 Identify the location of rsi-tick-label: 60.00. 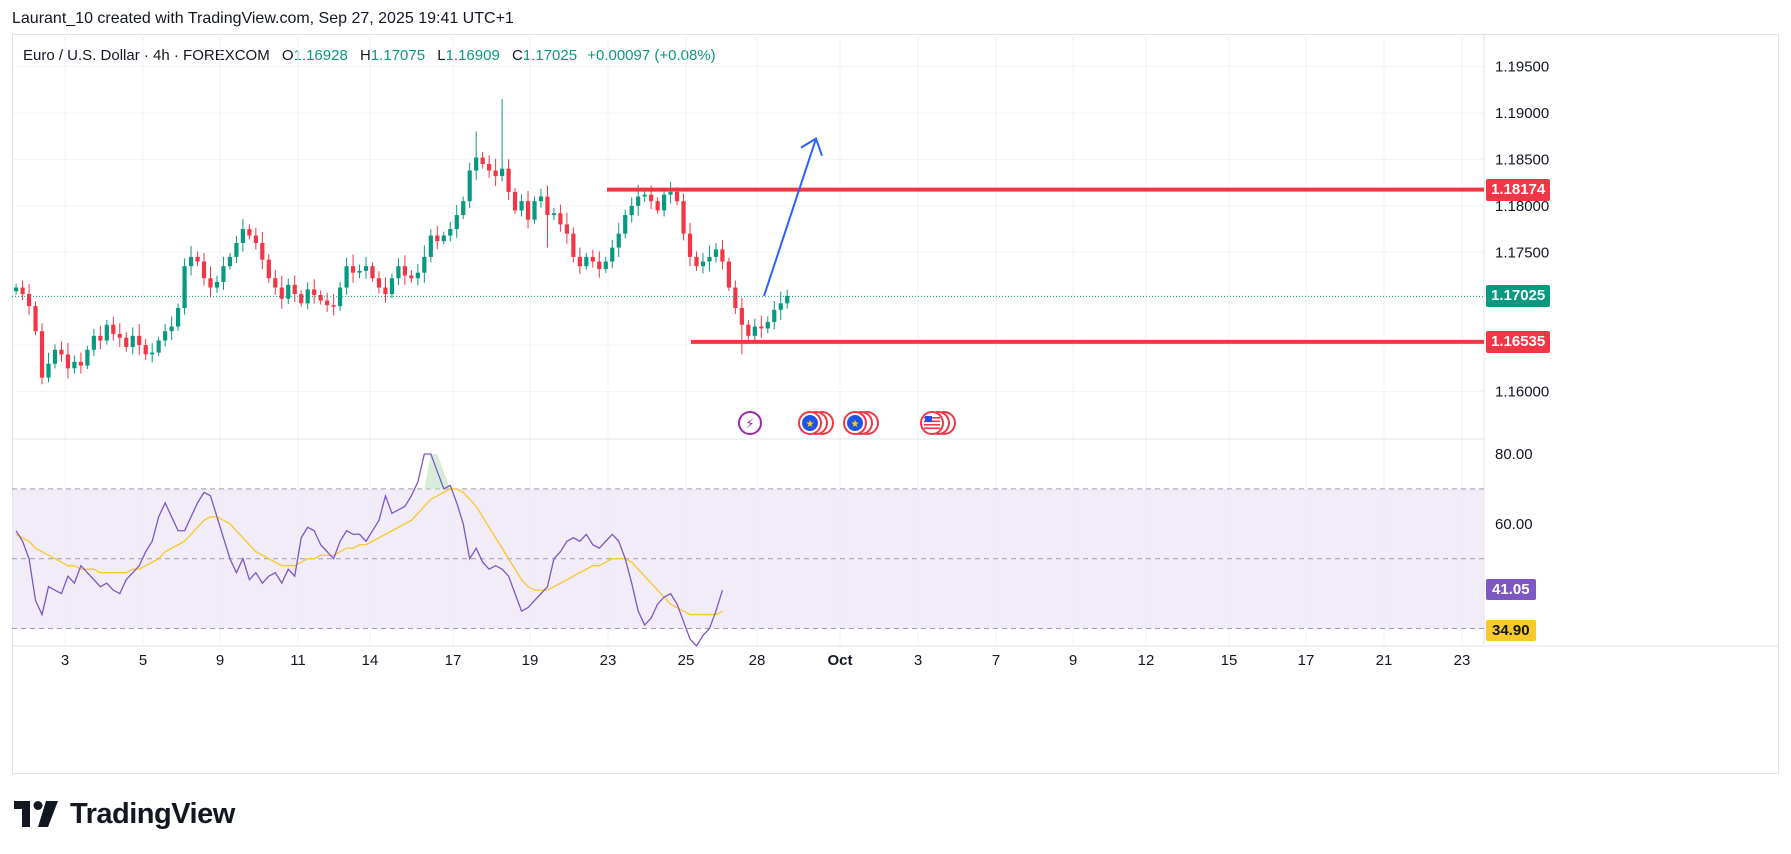
(1514, 524).